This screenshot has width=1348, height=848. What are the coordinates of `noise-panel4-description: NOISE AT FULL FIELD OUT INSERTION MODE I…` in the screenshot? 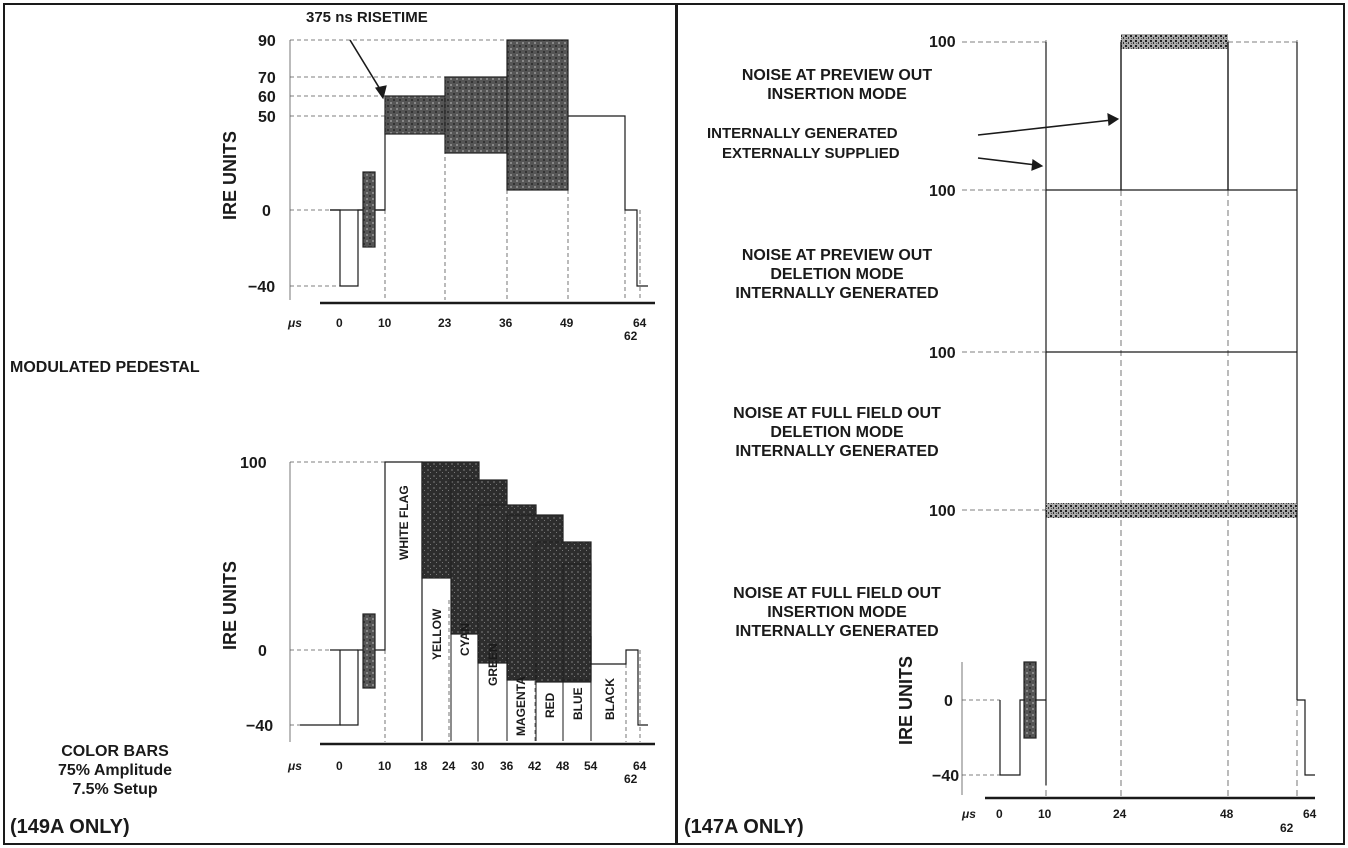 It's located at (837, 612).